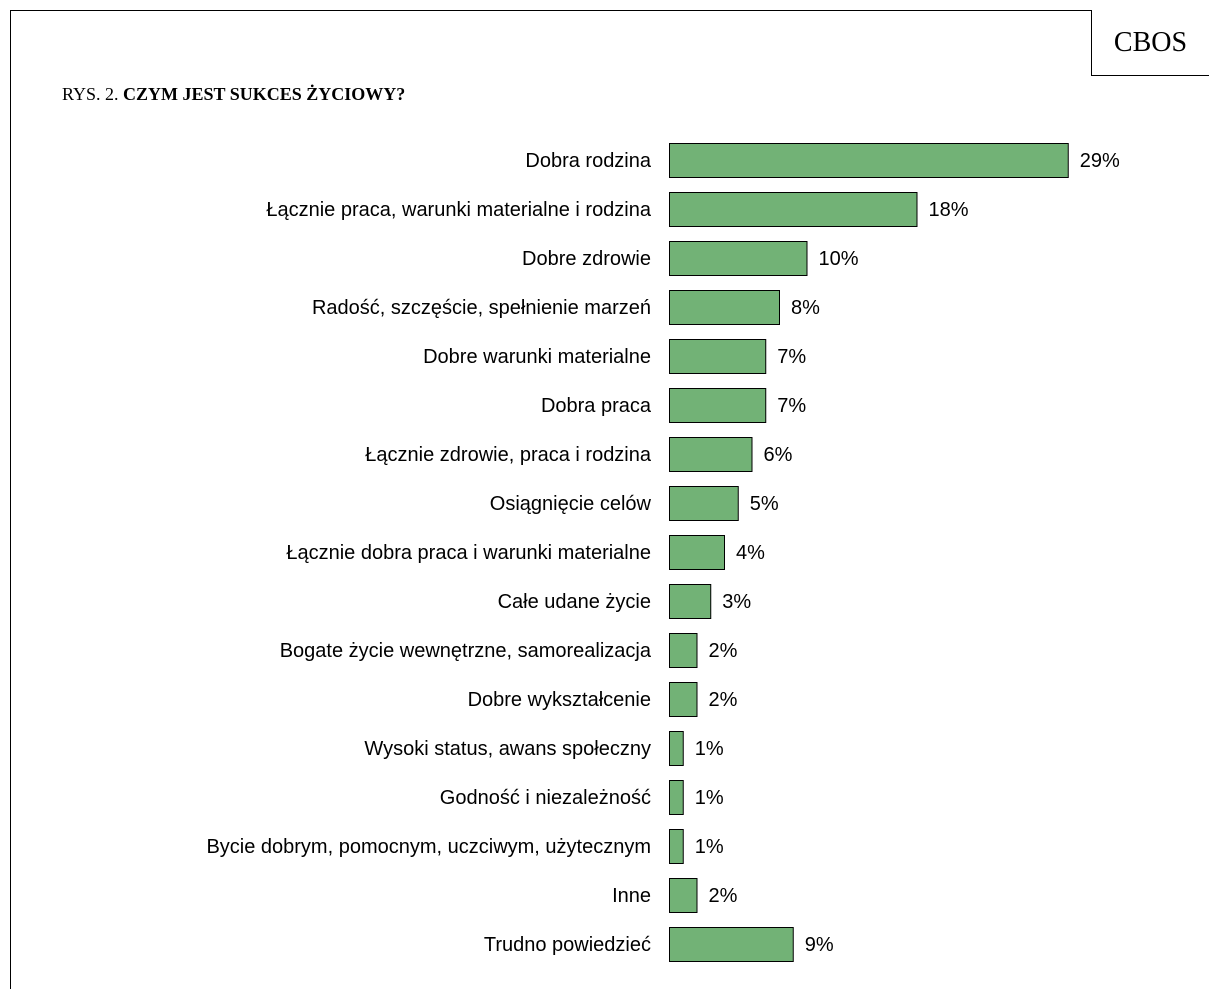 The image size is (1209, 989). I want to click on value-label: 3%, so click(736, 602).